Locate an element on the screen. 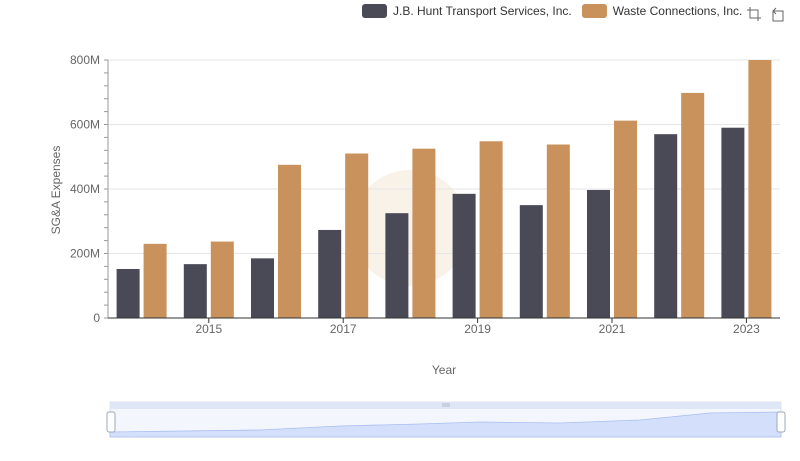 The image size is (800, 461). bar-waste-2018 is located at coordinates (424, 233).